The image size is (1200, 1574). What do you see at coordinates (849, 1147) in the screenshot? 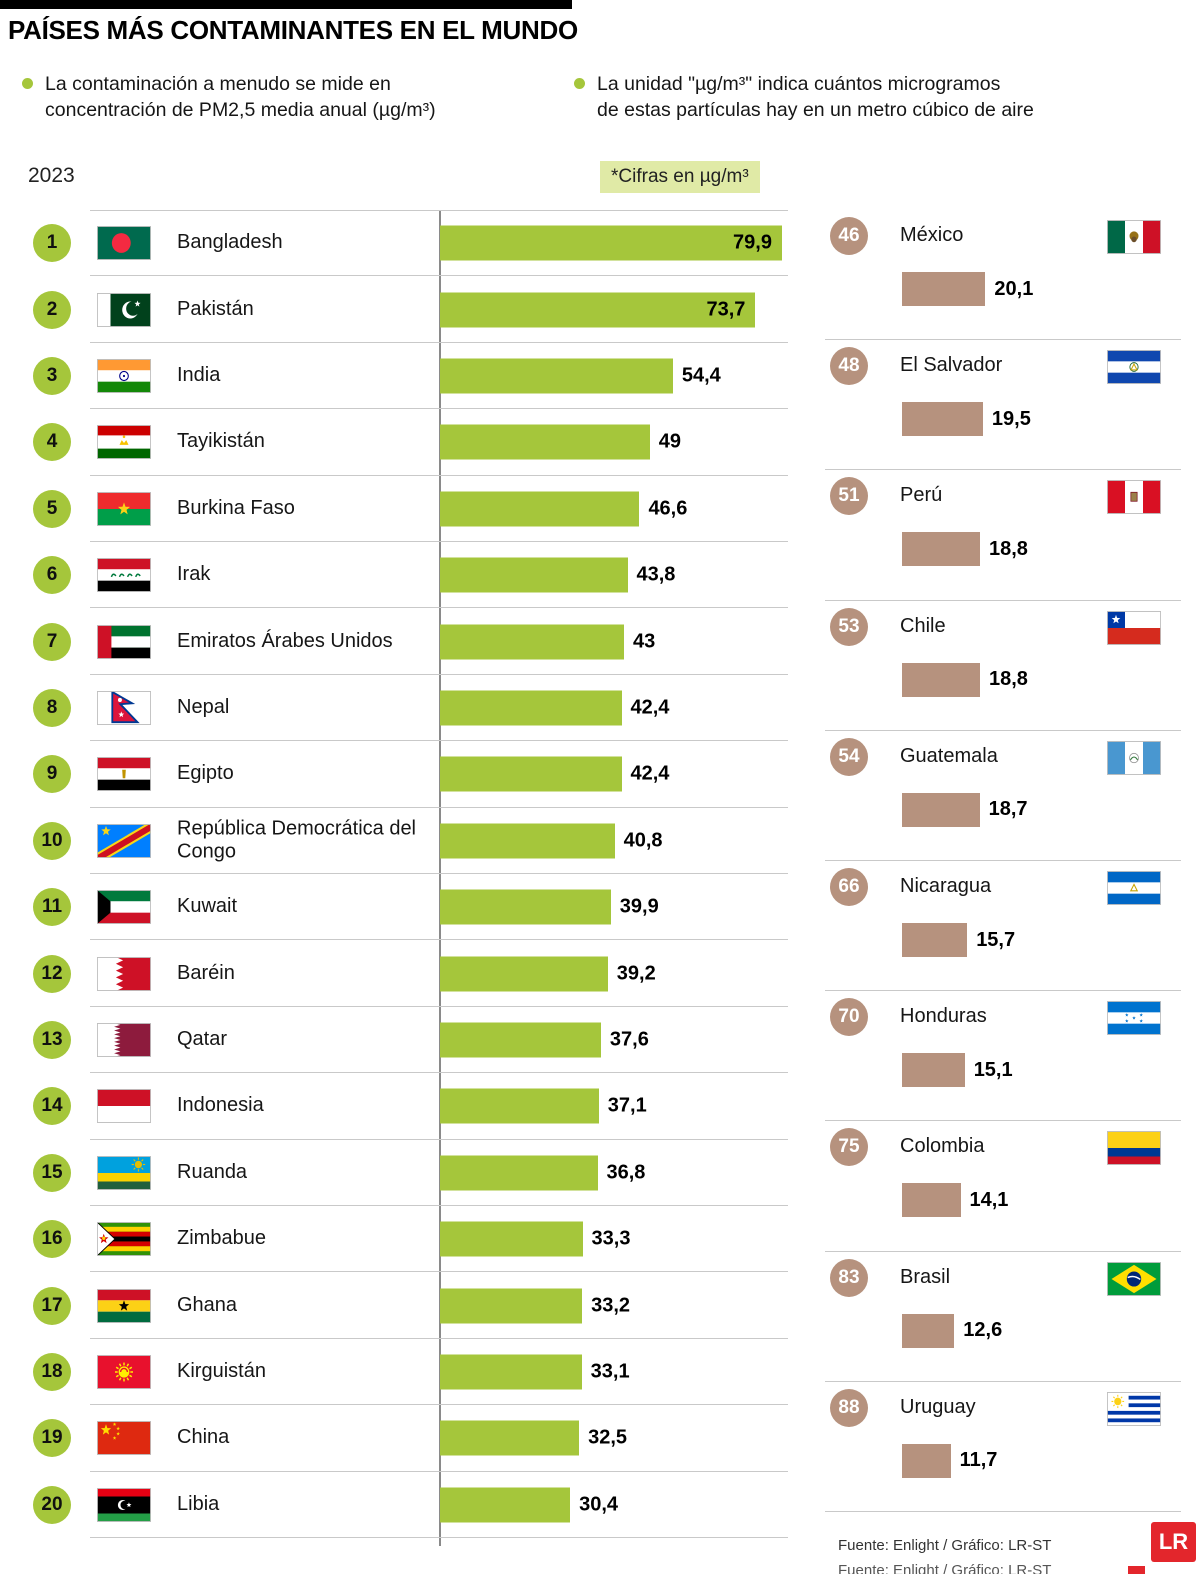
I see `rank-badge: 75` at bounding box center [849, 1147].